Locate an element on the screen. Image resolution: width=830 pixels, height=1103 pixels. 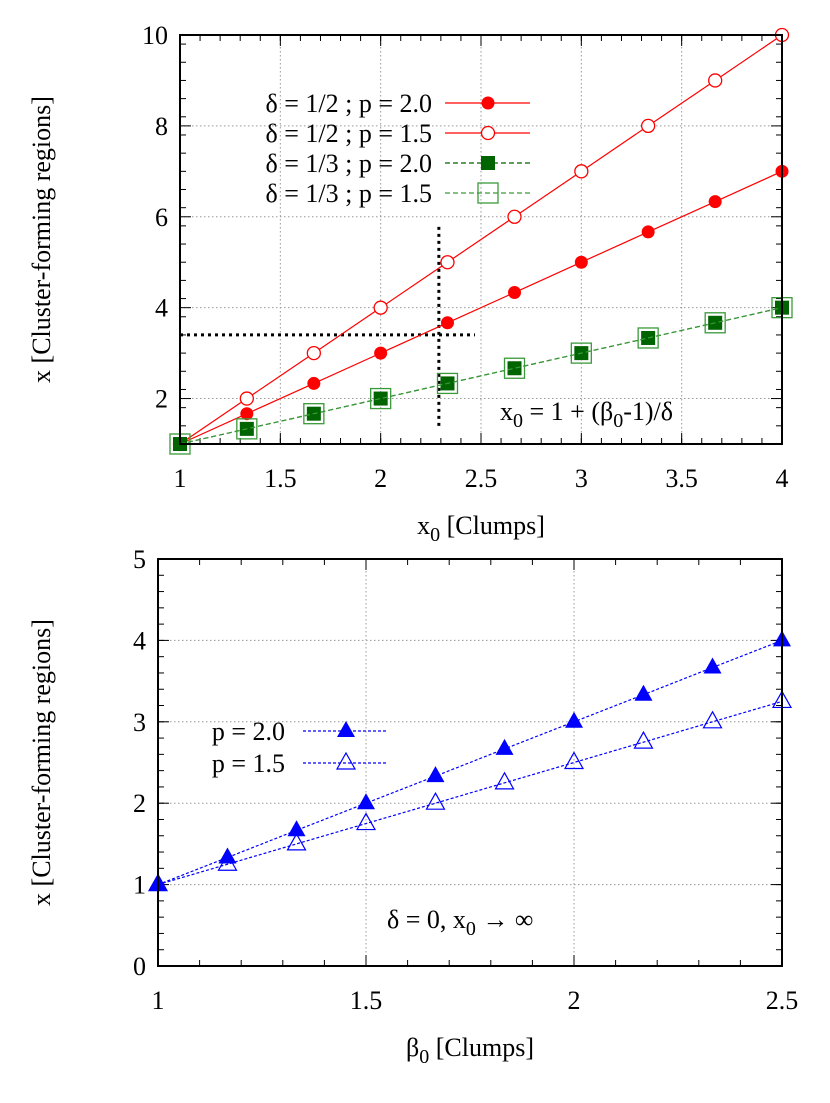
legend-label: δ = 1/2 ; p = 2.0 is located at coordinates (348, 103).